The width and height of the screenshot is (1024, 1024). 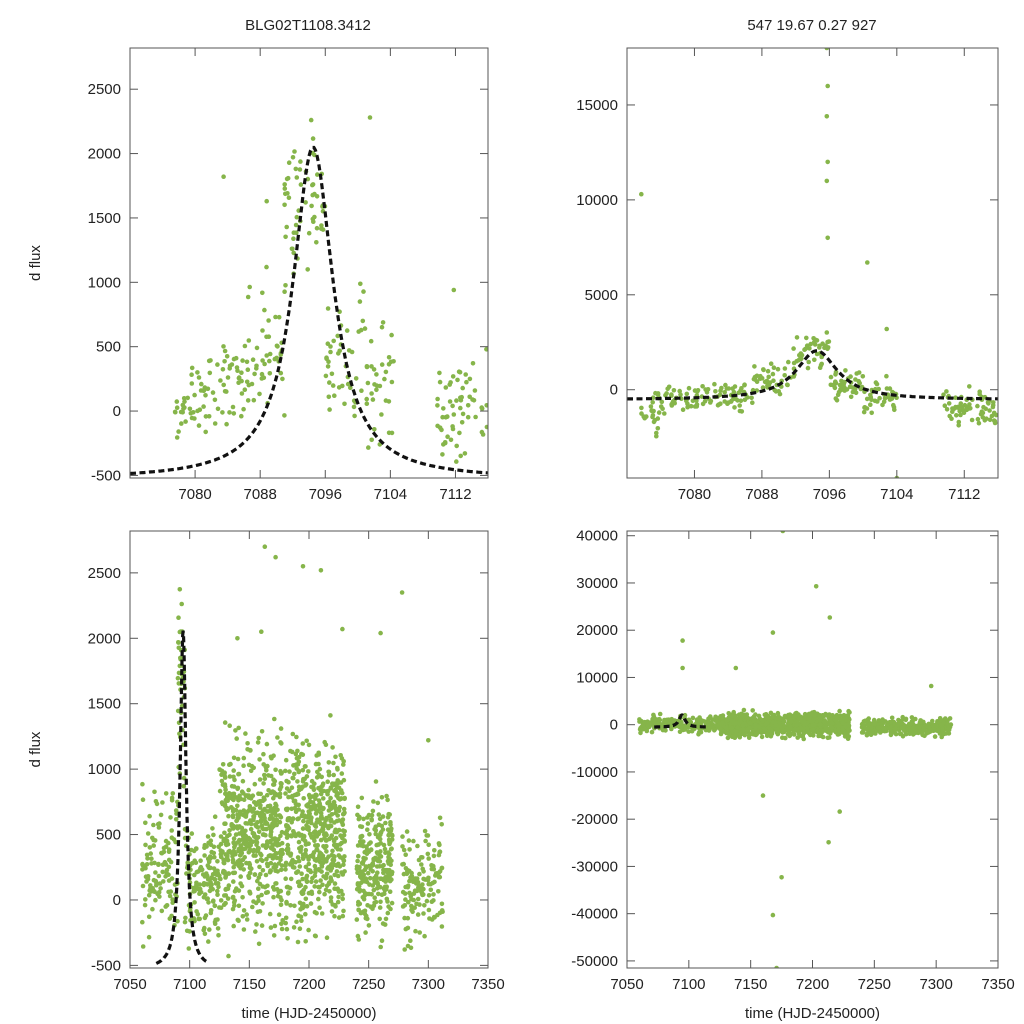 What do you see at coordinates (688, 984) in the screenshot?
I see `x-tick-label: 7100` at bounding box center [688, 984].